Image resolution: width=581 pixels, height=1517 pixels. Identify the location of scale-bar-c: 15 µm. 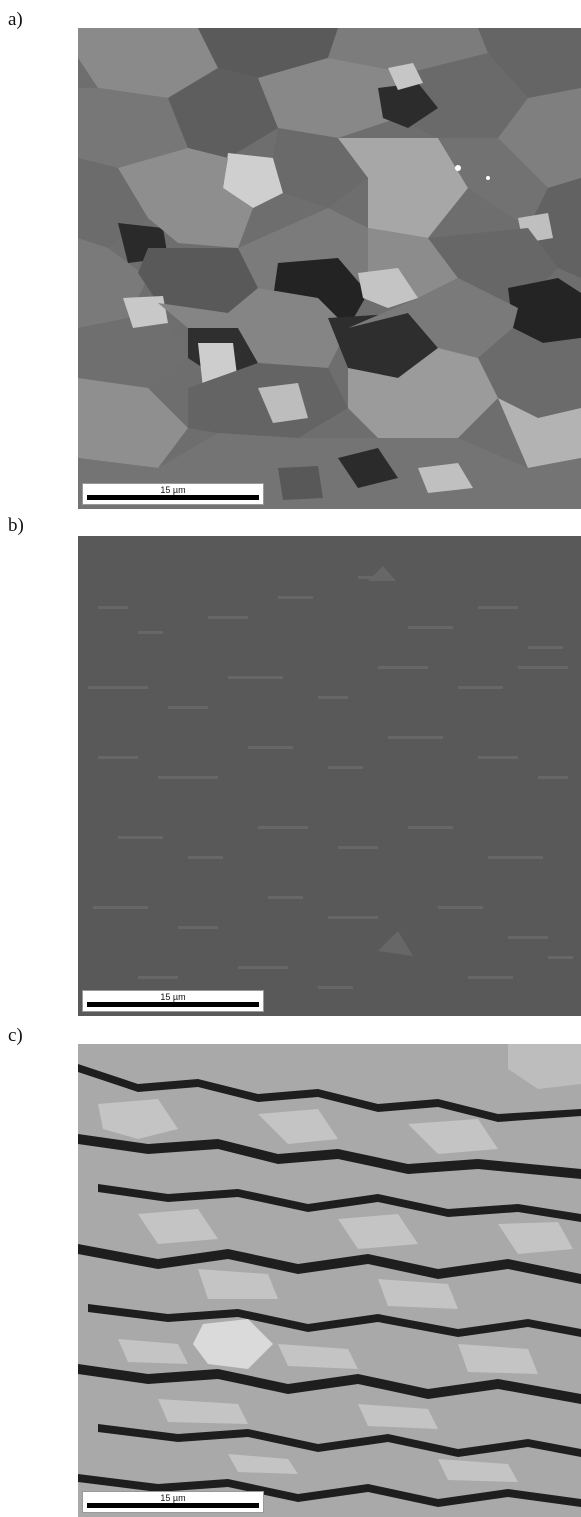
(173, 1502).